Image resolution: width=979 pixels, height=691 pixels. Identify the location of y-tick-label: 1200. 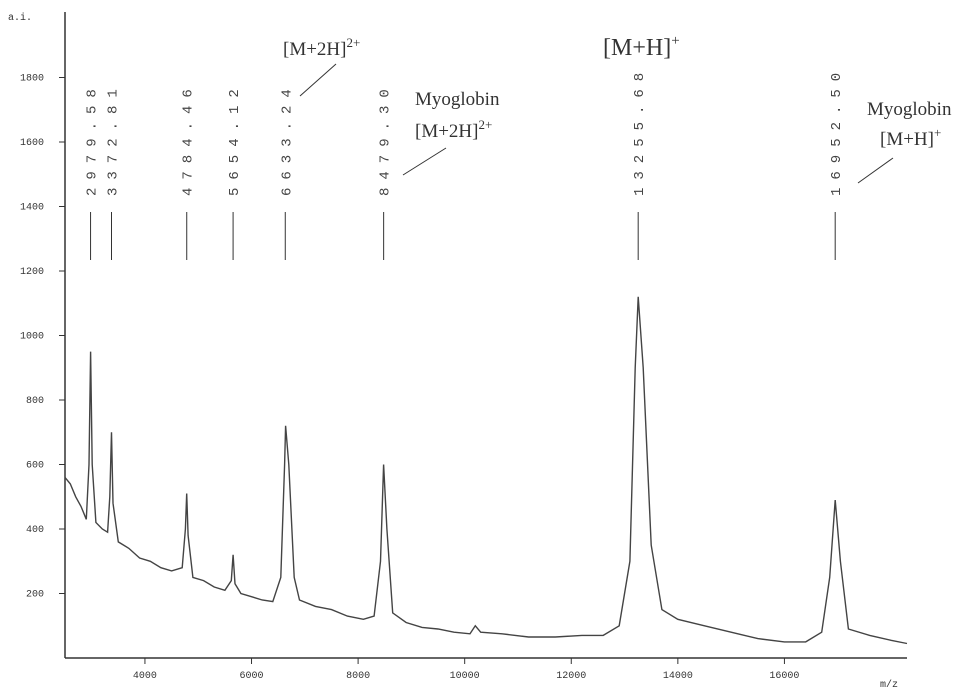
(32, 272).